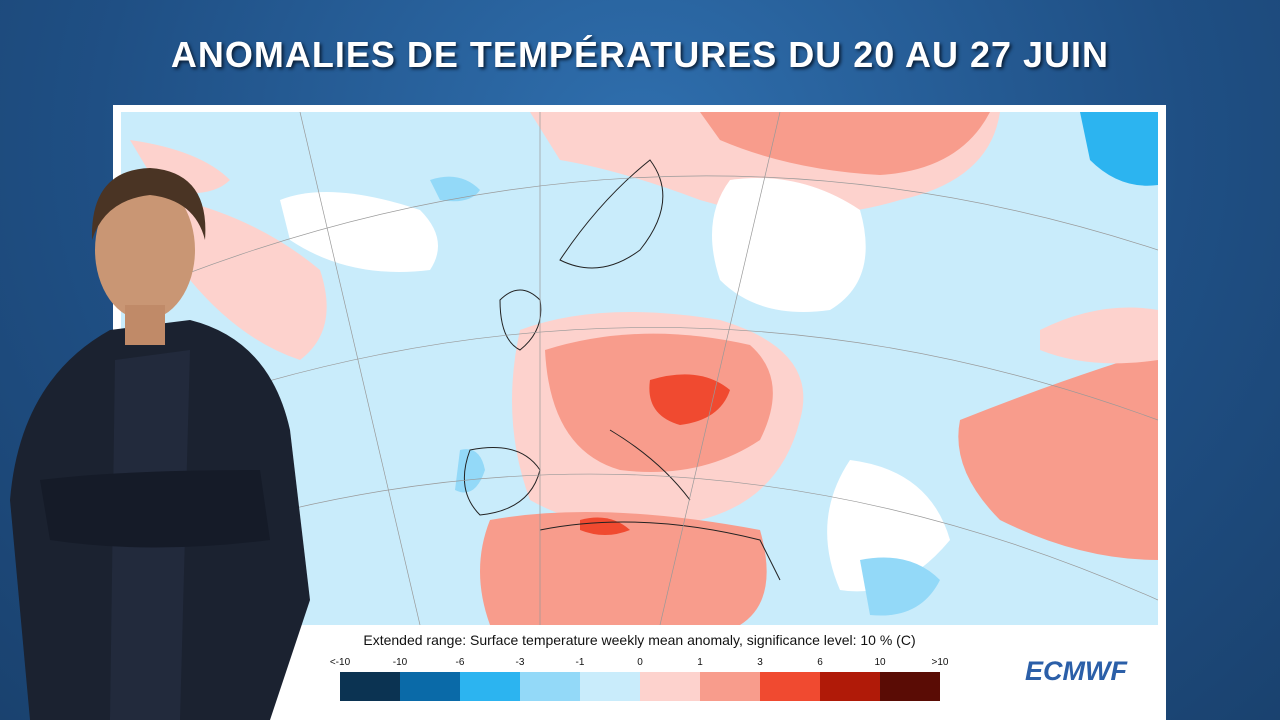 Image resolution: width=1280 pixels, height=720 pixels. What do you see at coordinates (880, 662) in the screenshot?
I see `legend-label: 10` at bounding box center [880, 662].